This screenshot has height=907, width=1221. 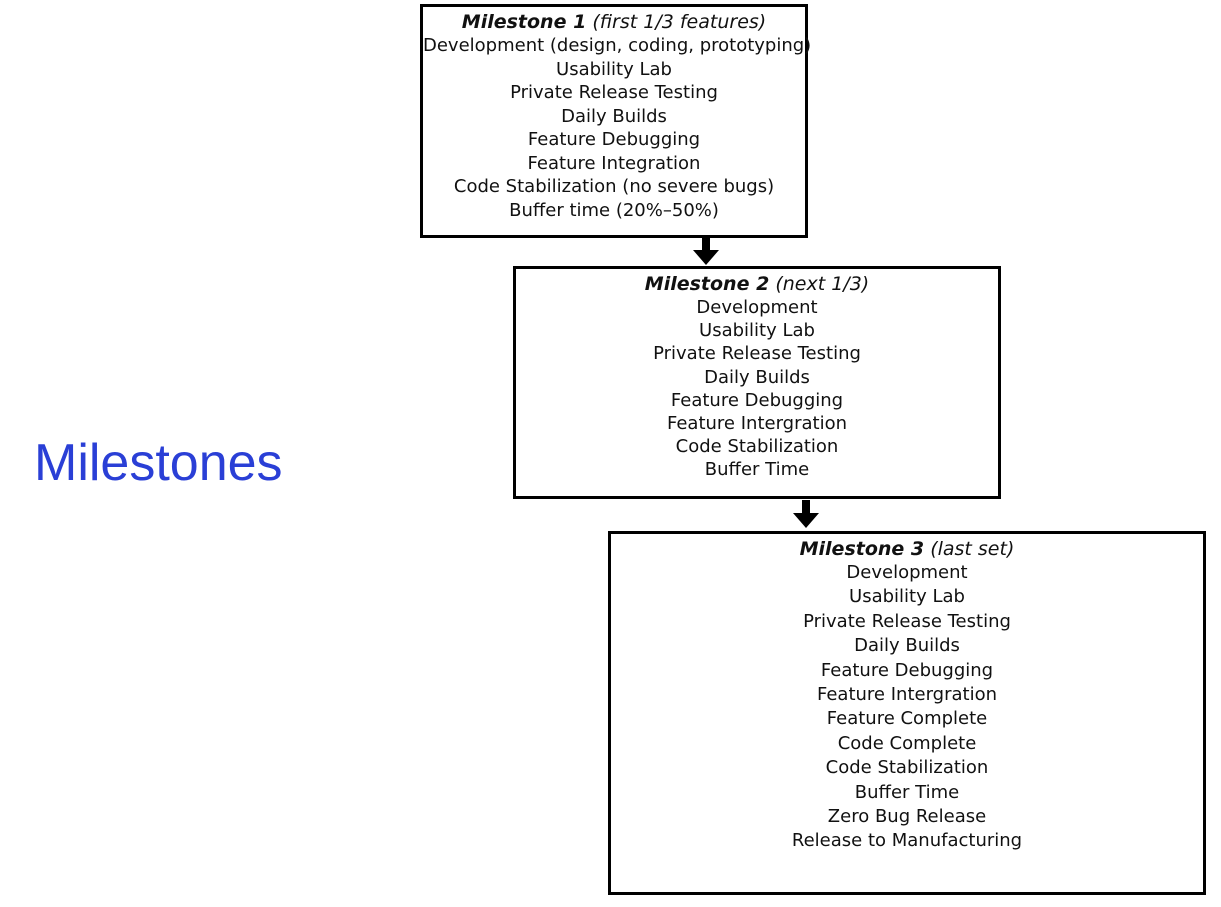 I want to click on milestone-2-header: Milestone 2 (next 1/3), so click(x=757, y=284).